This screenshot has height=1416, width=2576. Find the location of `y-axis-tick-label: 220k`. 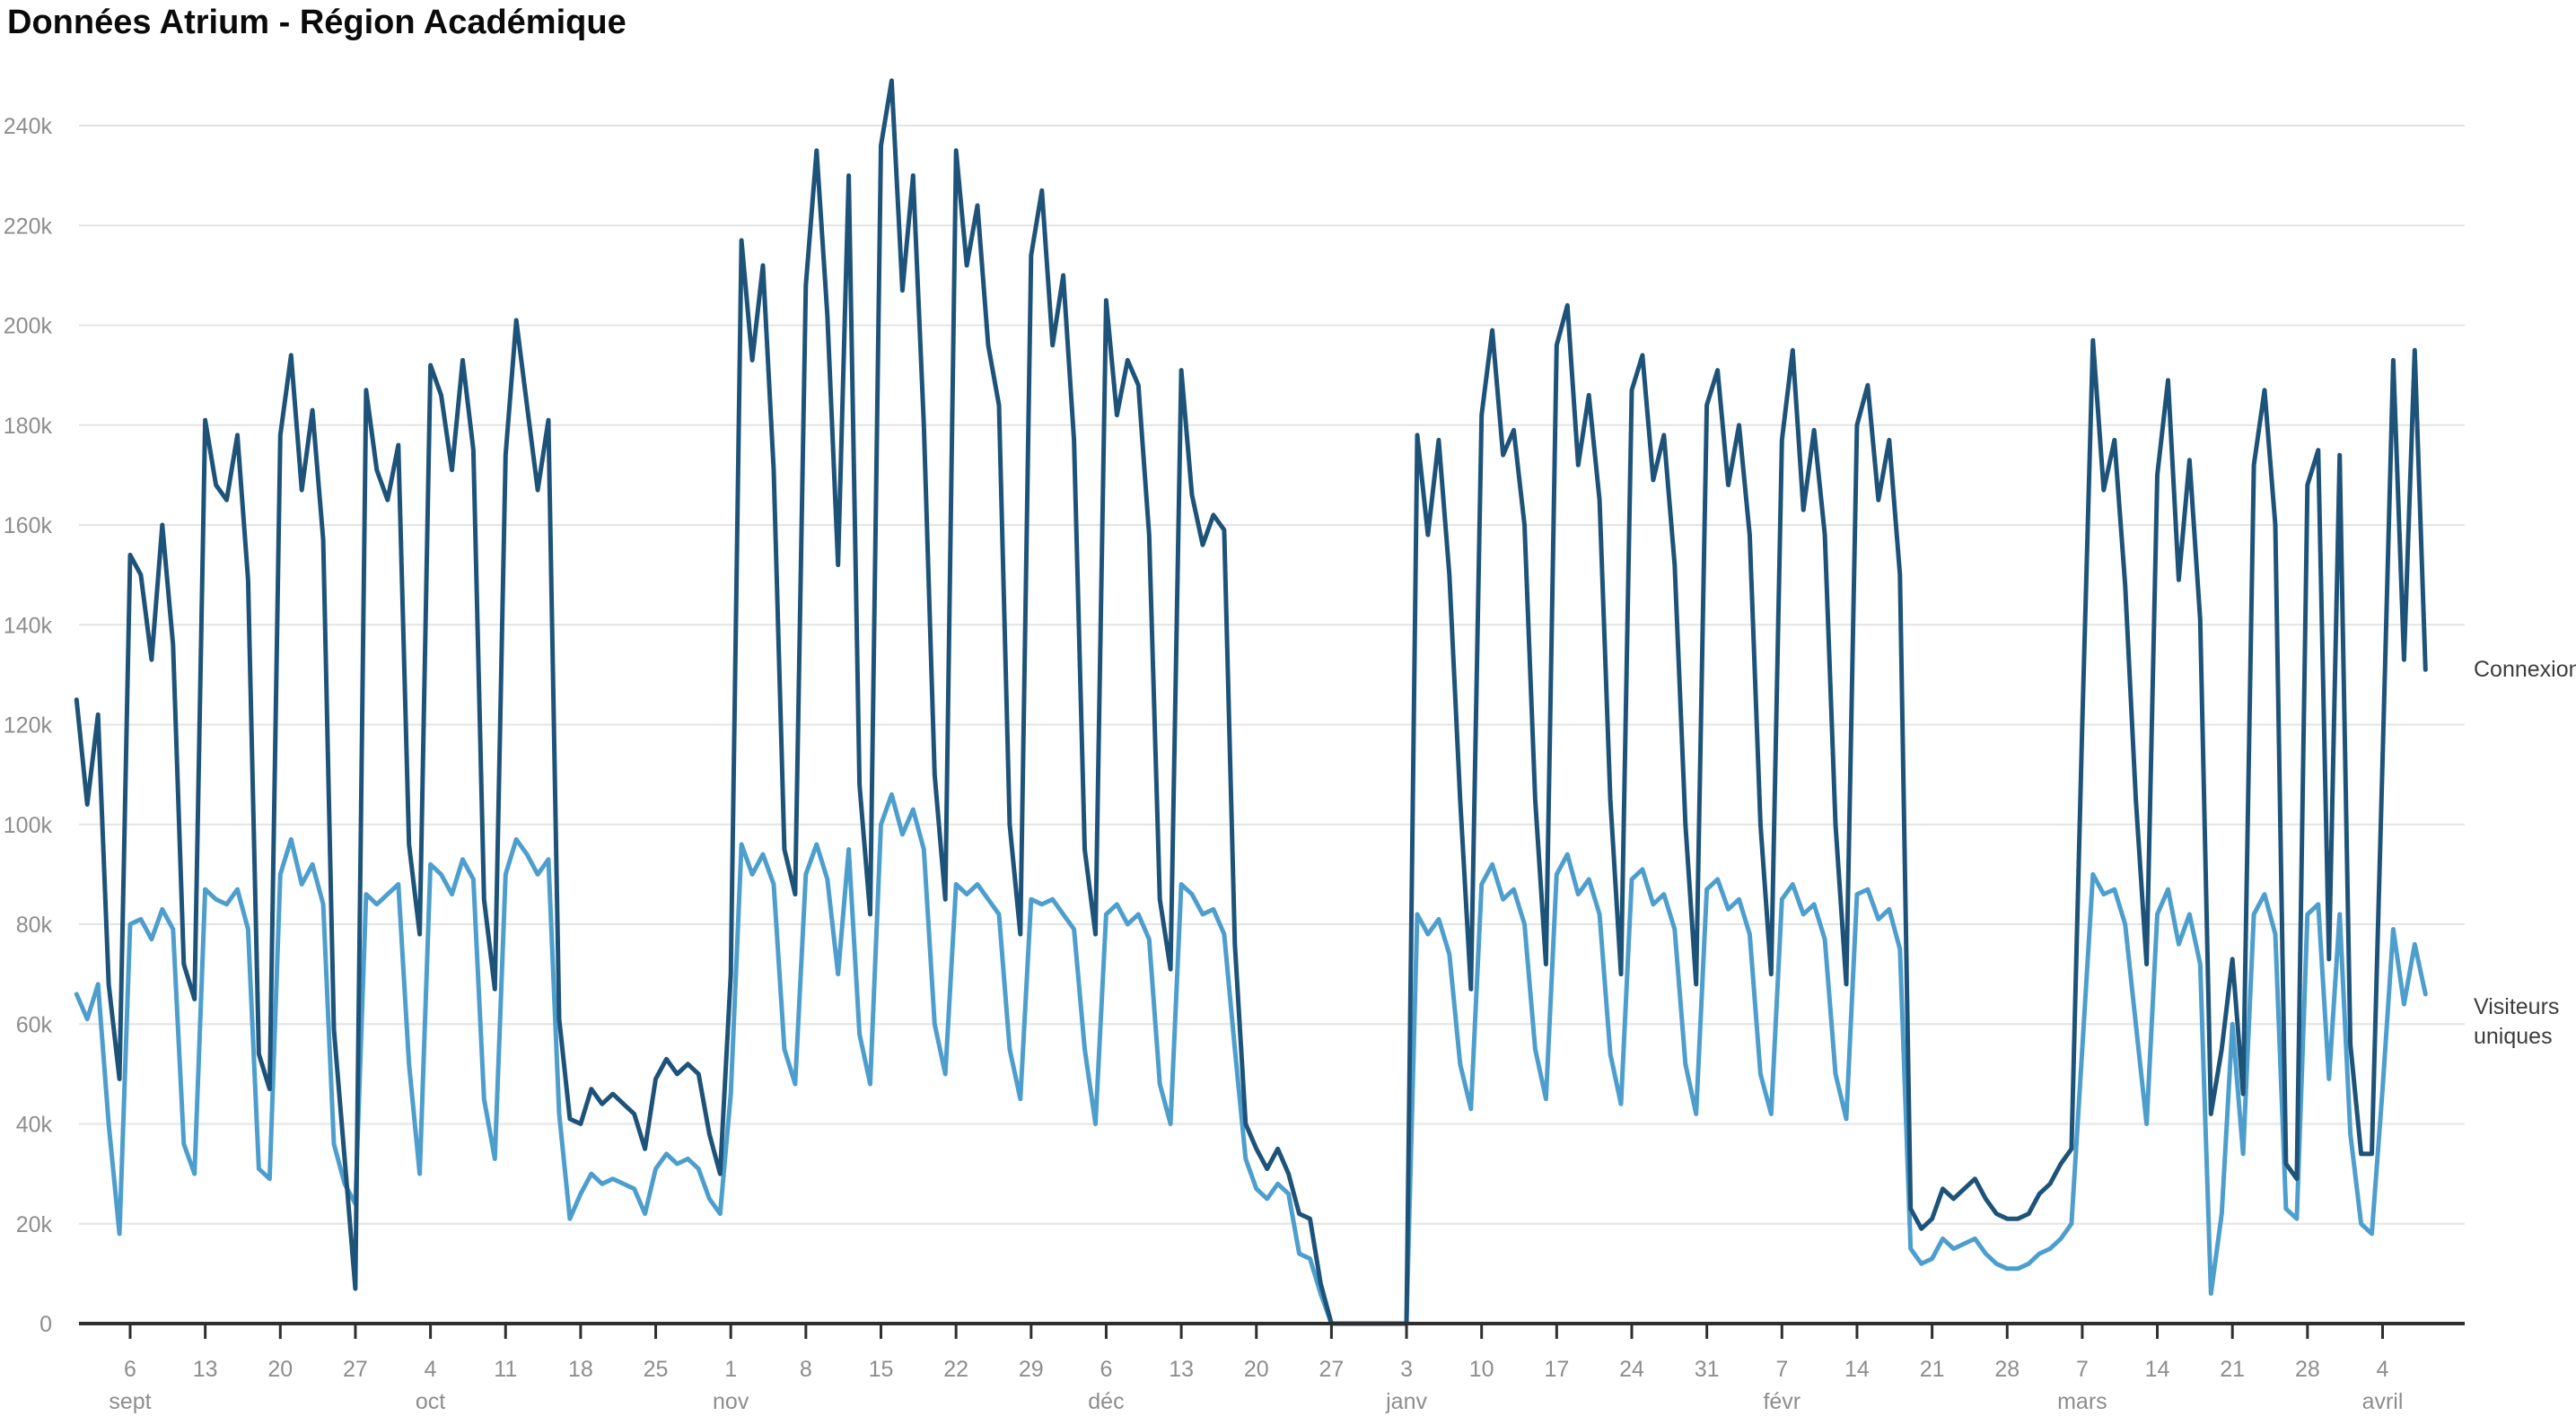

y-axis-tick-label: 220k is located at coordinates (28, 226).